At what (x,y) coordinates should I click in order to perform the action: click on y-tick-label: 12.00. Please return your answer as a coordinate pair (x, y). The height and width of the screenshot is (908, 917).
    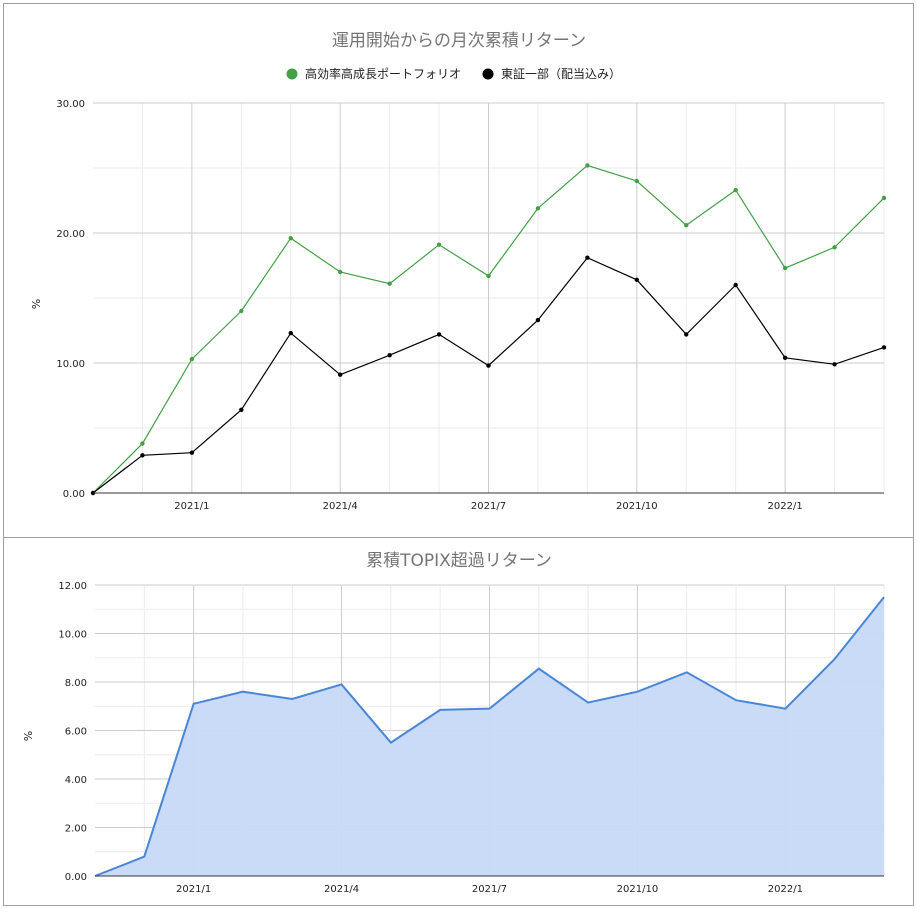
    Looking at the image, I should click on (72, 586).